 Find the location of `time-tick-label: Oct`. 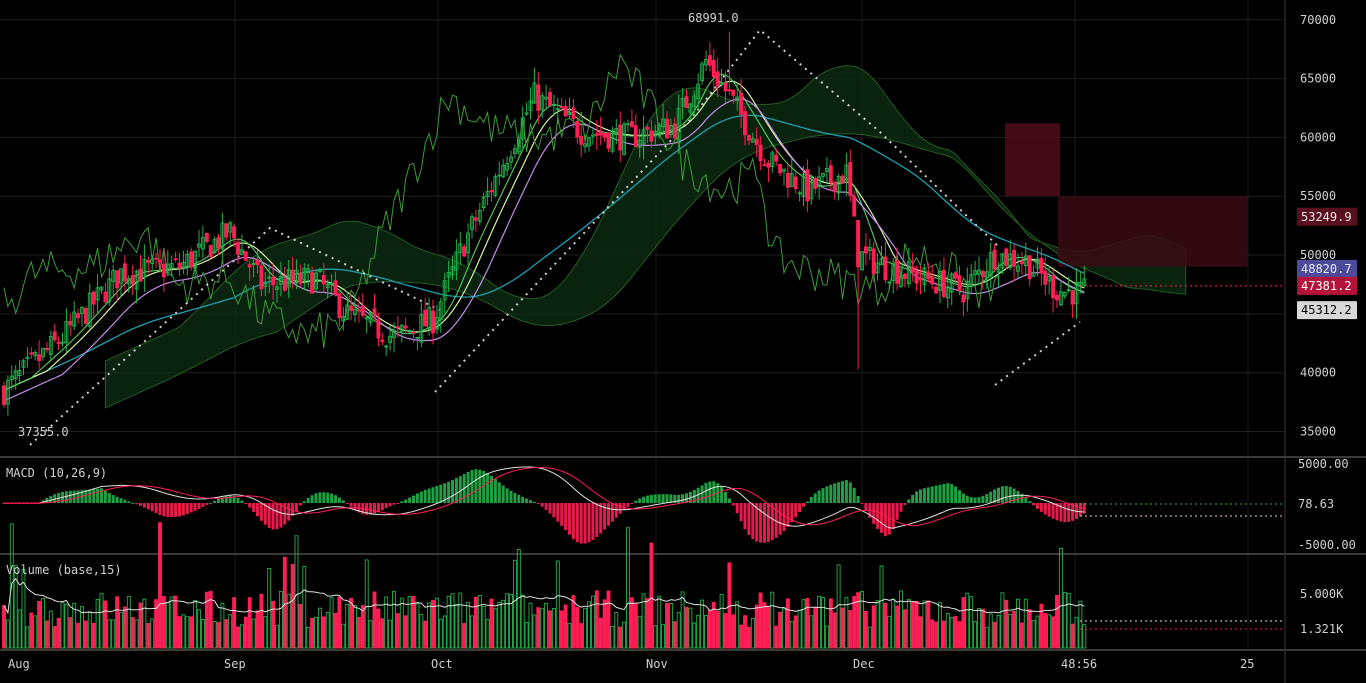

time-tick-label: Oct is located at coordinates (442, 664).